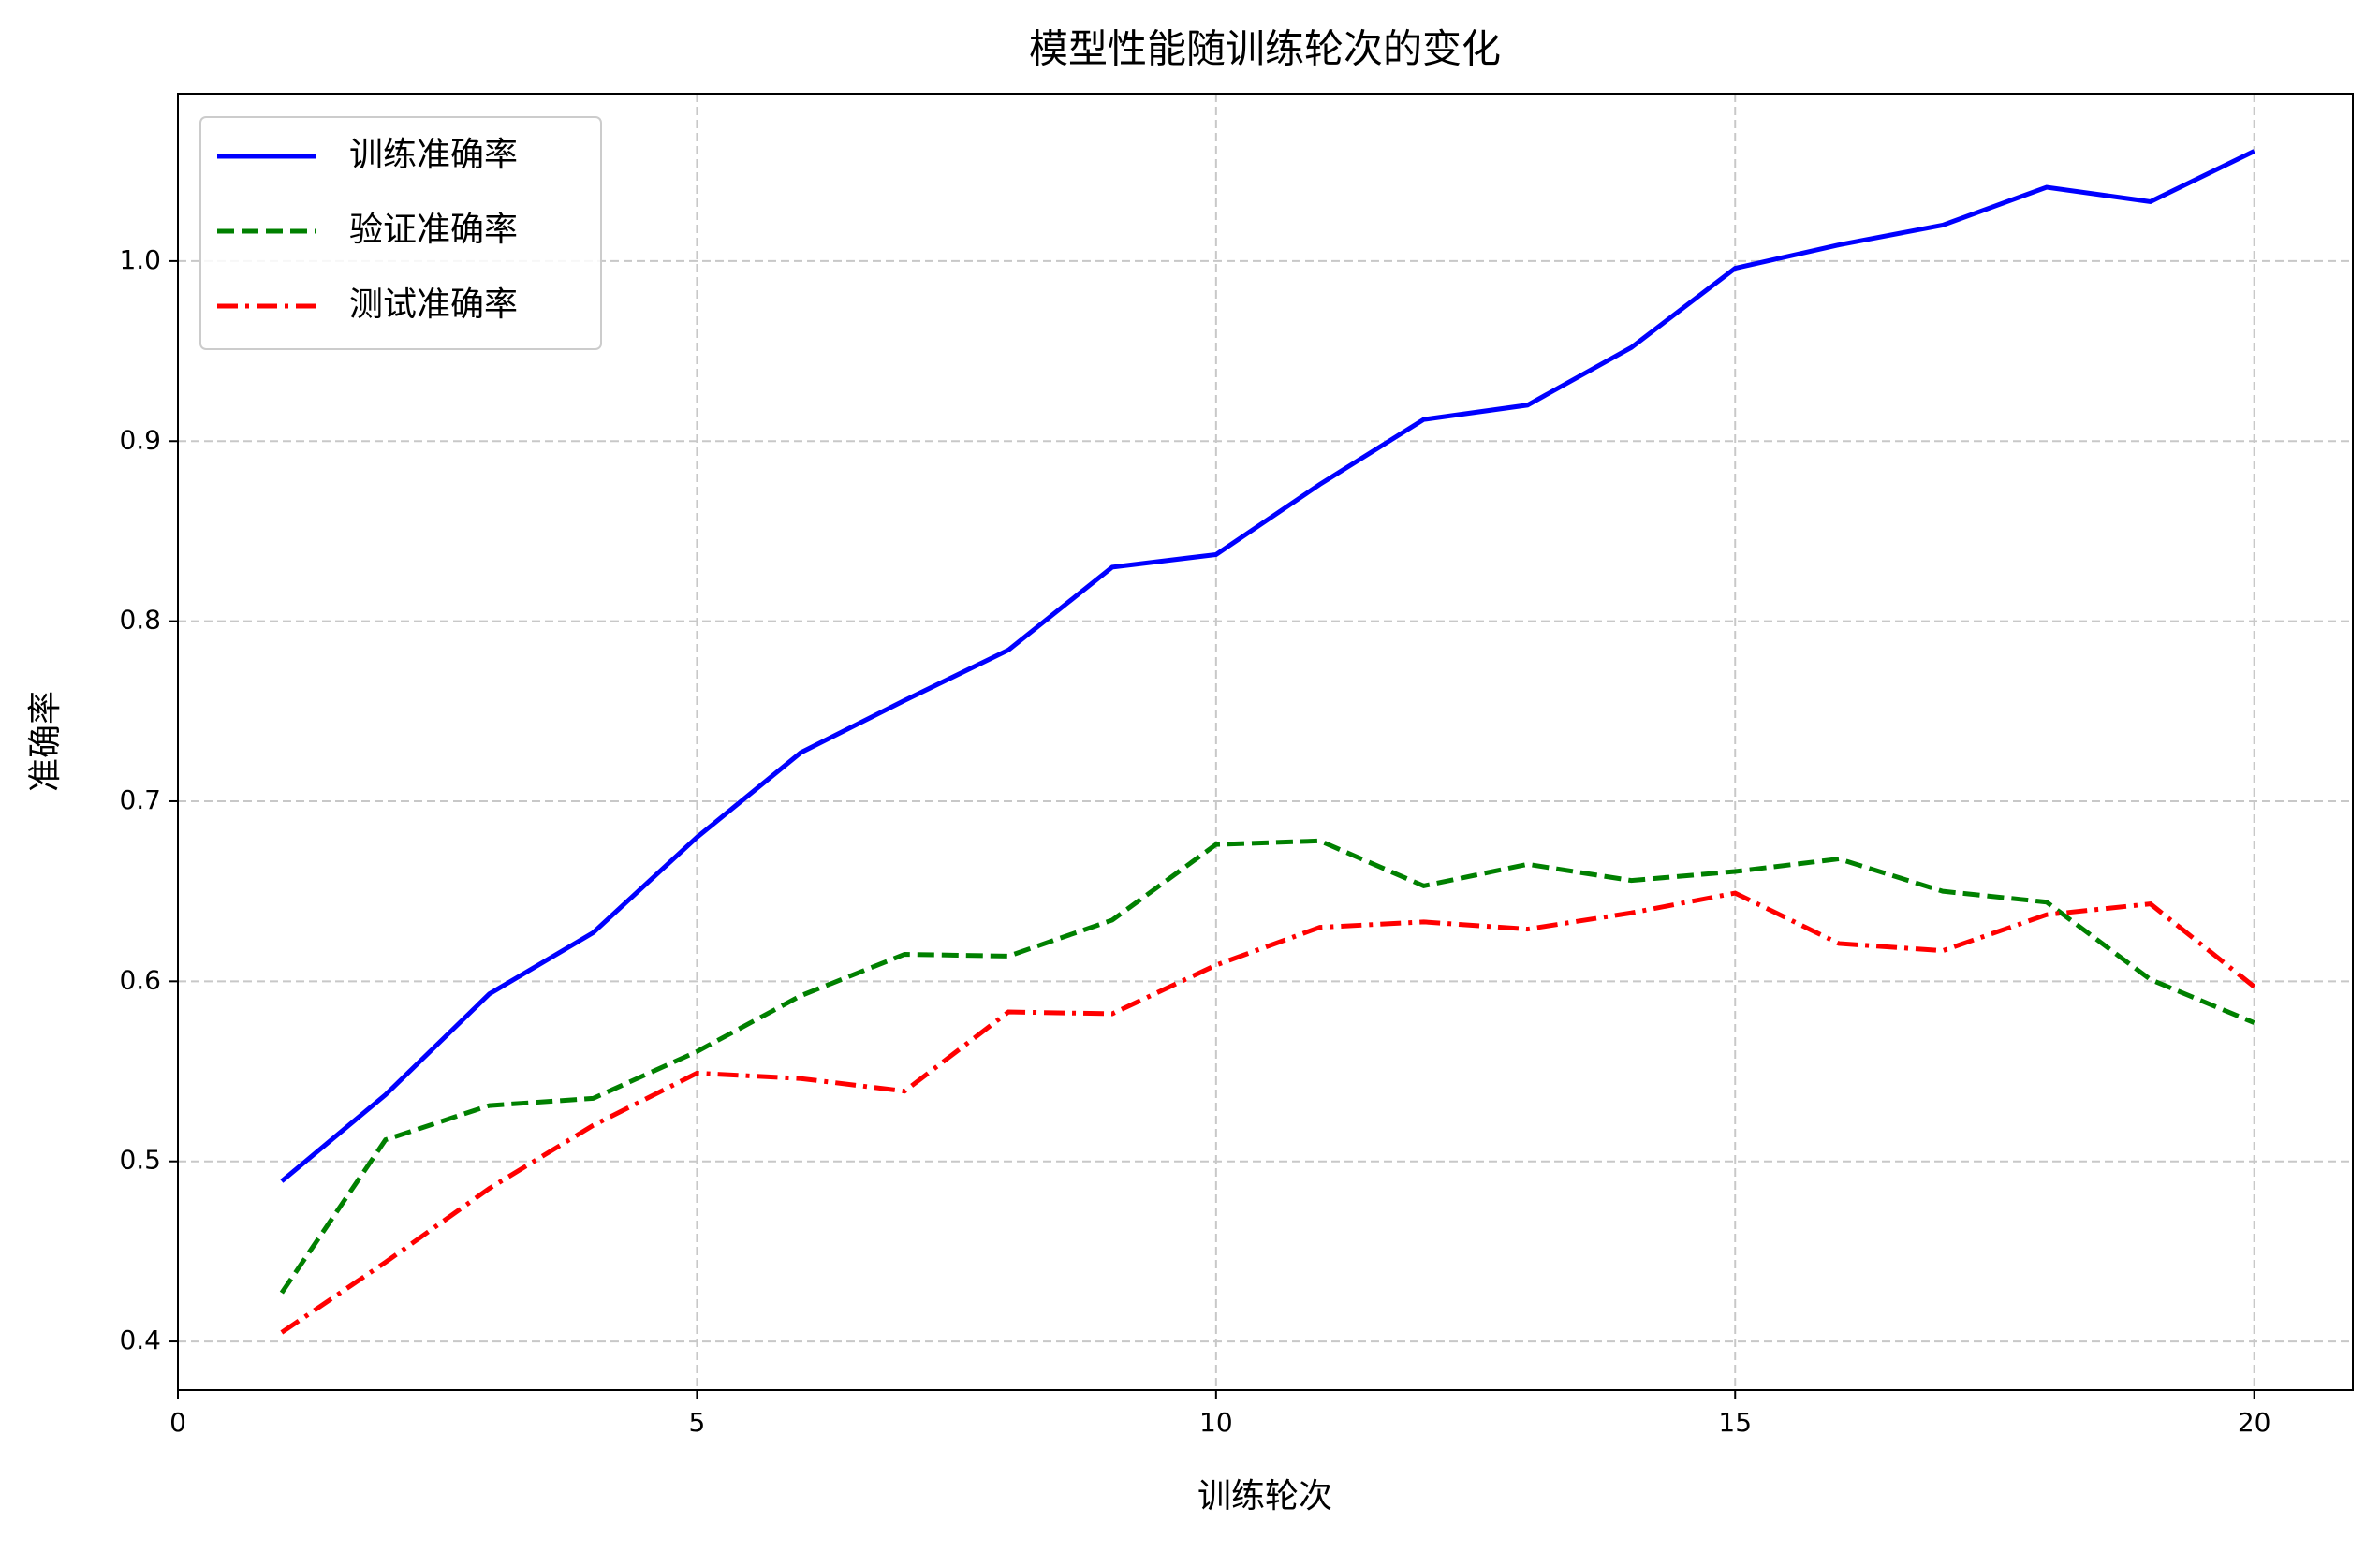 This screenshot has width=2380, height=1552. What do you see at coordinates (140, 620) in the screenshot?
I see `y-tick-label: 0.8` at bounding box center [140, 620].